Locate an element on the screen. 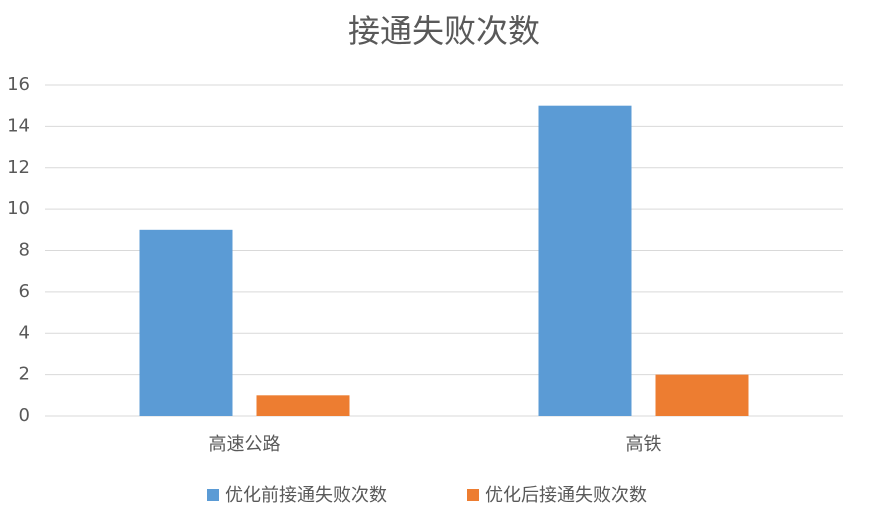  y-tick-label: 4 is located at coordinates (24, 332).